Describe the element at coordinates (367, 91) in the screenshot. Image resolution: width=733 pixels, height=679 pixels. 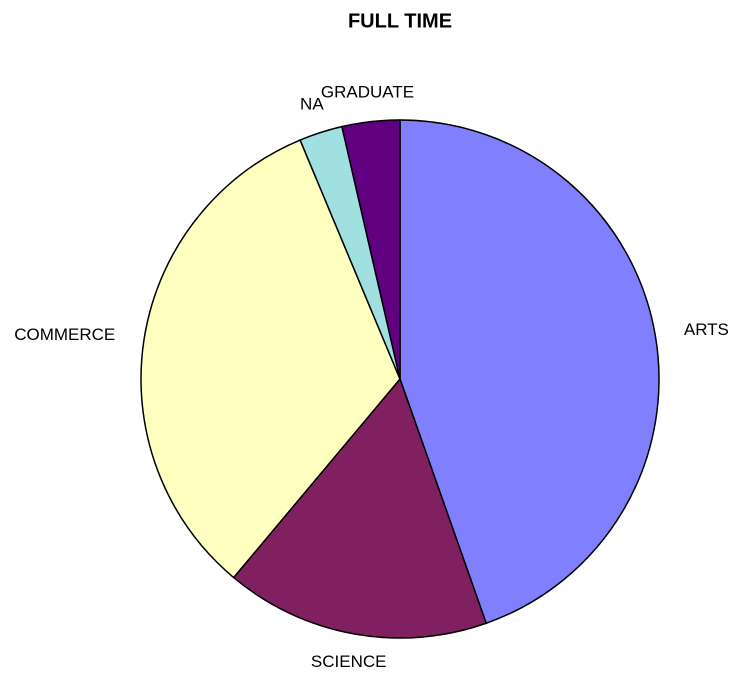
I see `slice-label: GRADUATE` at that location.